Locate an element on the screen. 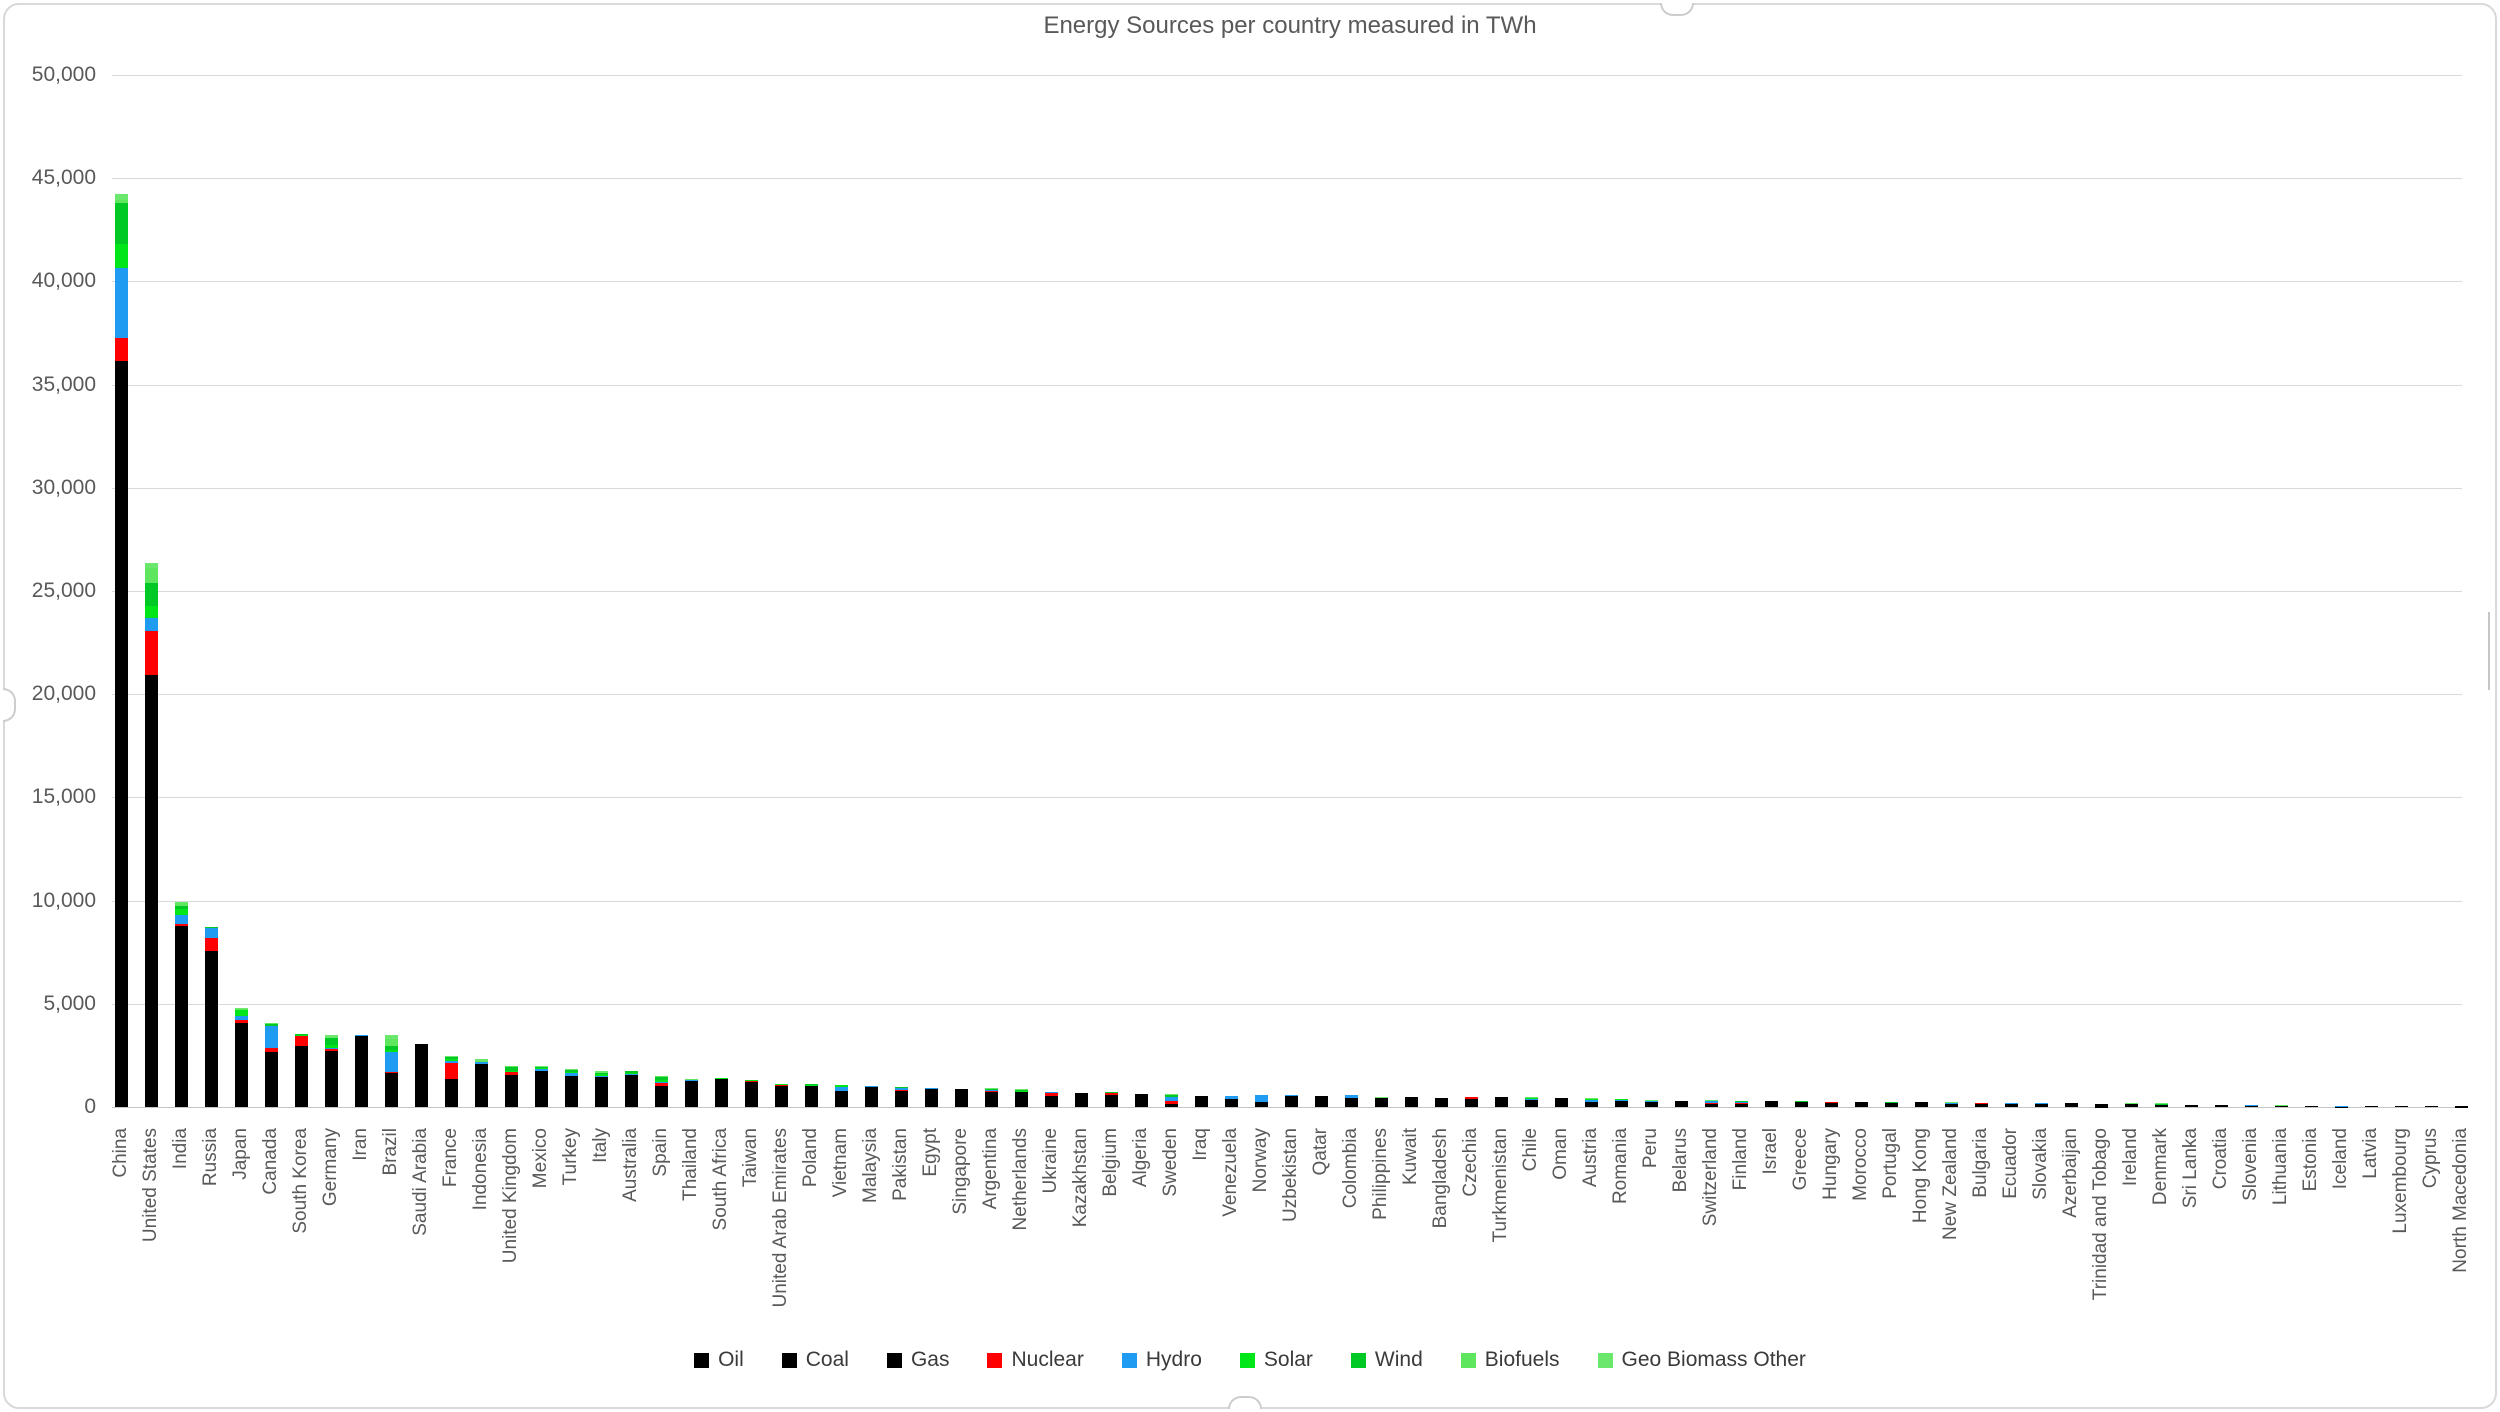 The width and height of the screenshot is (2500, 1412). bar-canada is located at coordinates (271, 1065).